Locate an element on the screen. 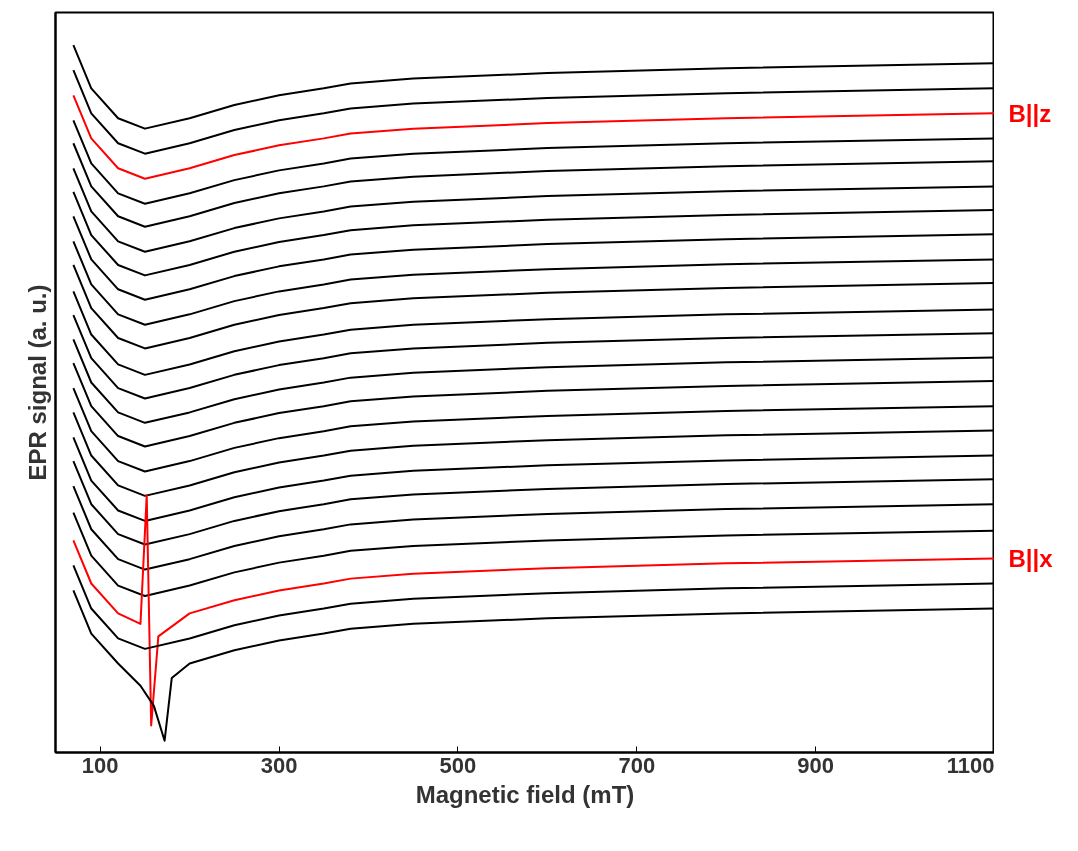  x-tick-label: 900 is located at coordinates (816, 765).